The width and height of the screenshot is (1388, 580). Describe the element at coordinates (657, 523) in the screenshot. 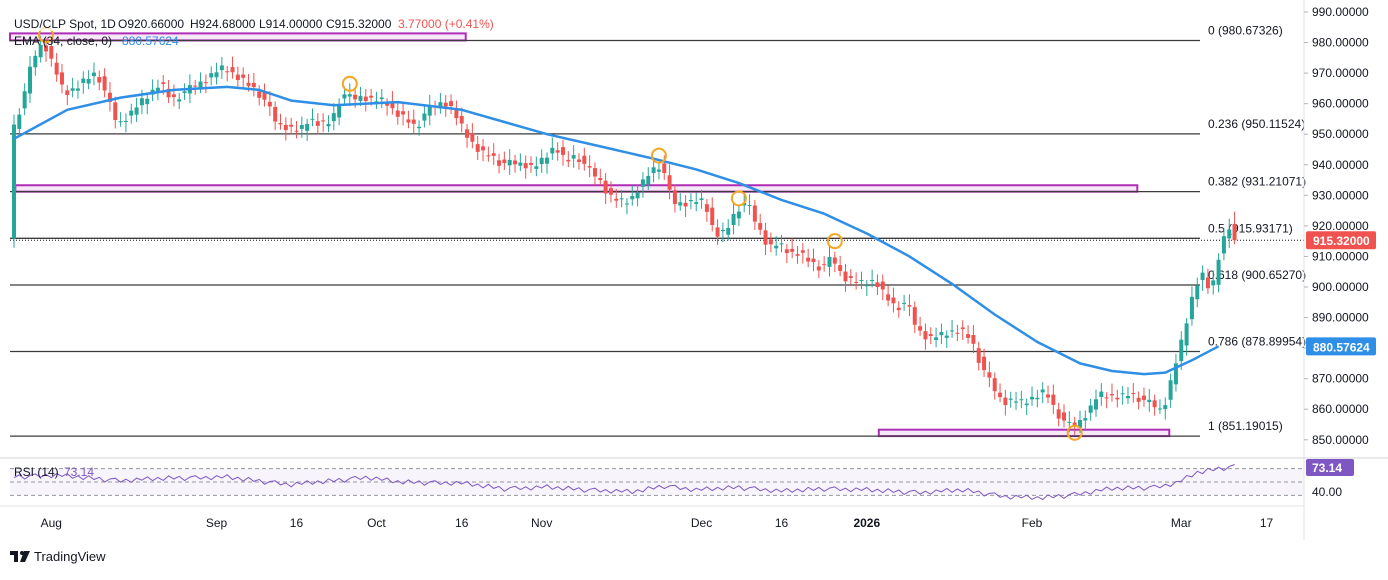

I see `time-axis: Aug Sep 16 Oct 16 Nov Dec 16 2026 Feb Mar 17` at that location.